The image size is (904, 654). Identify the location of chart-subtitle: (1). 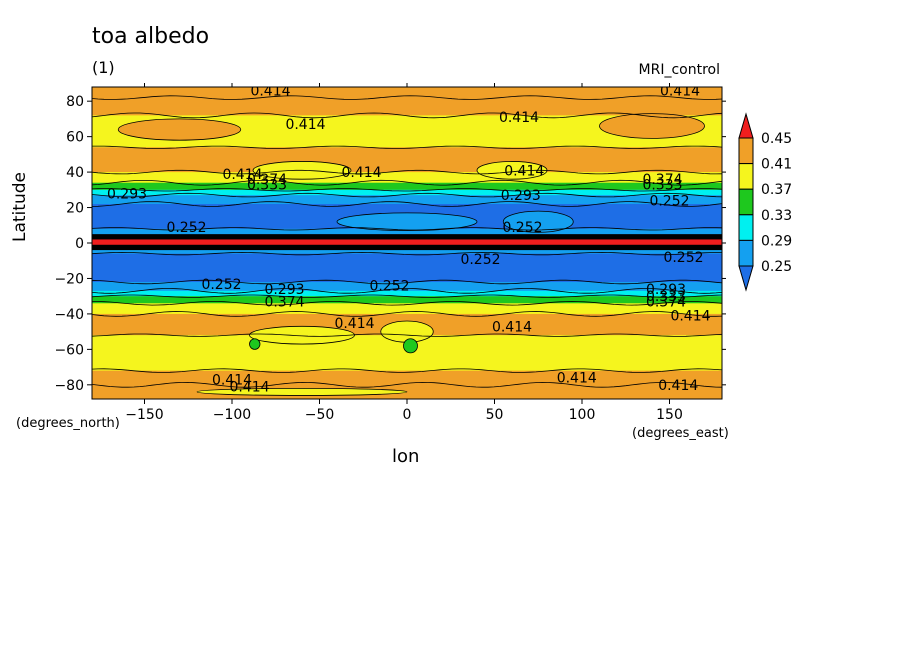
(103, 67).